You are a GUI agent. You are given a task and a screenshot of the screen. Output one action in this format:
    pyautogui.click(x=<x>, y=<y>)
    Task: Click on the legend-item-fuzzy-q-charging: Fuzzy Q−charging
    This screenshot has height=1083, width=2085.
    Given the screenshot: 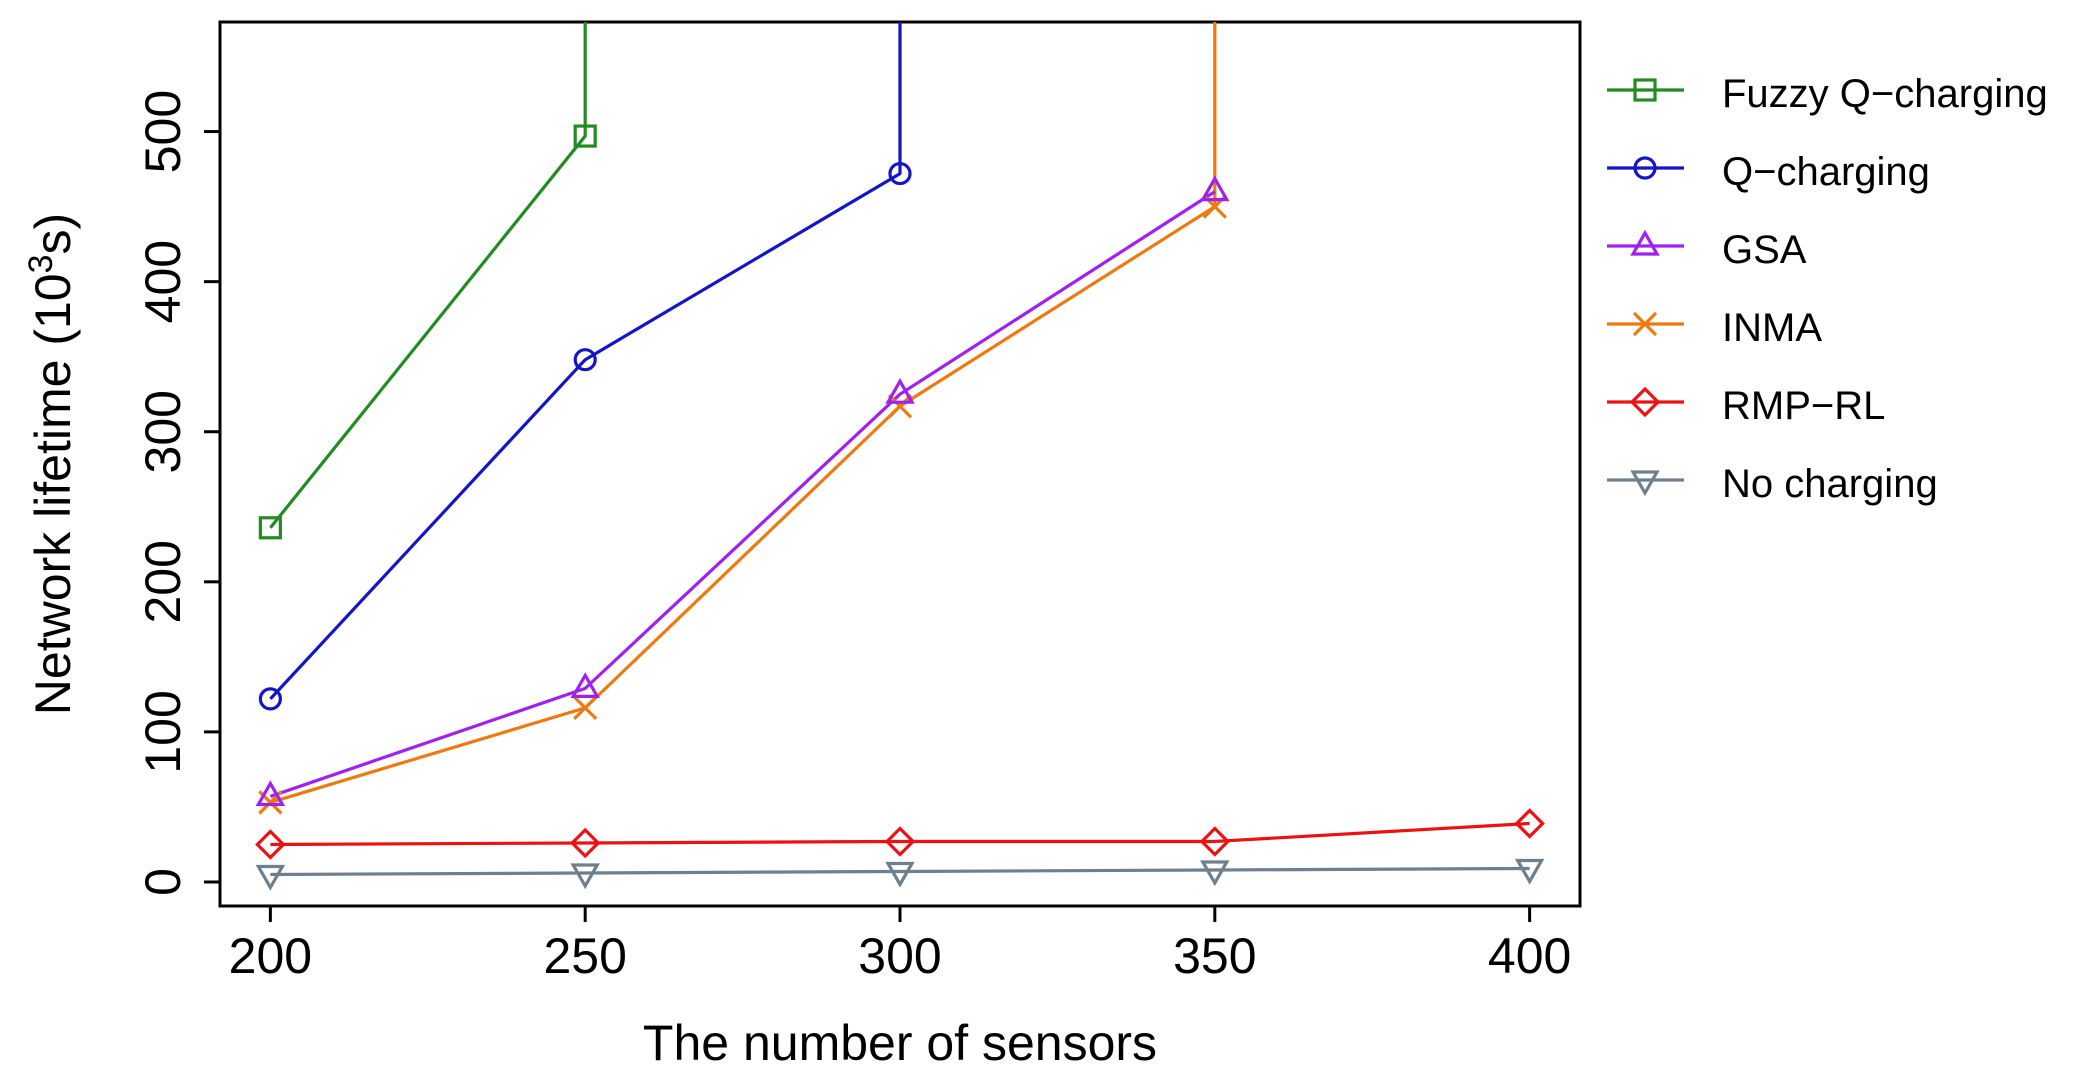 What is the action you would take?
    pyautogui.click(x=1827, y=94)
    